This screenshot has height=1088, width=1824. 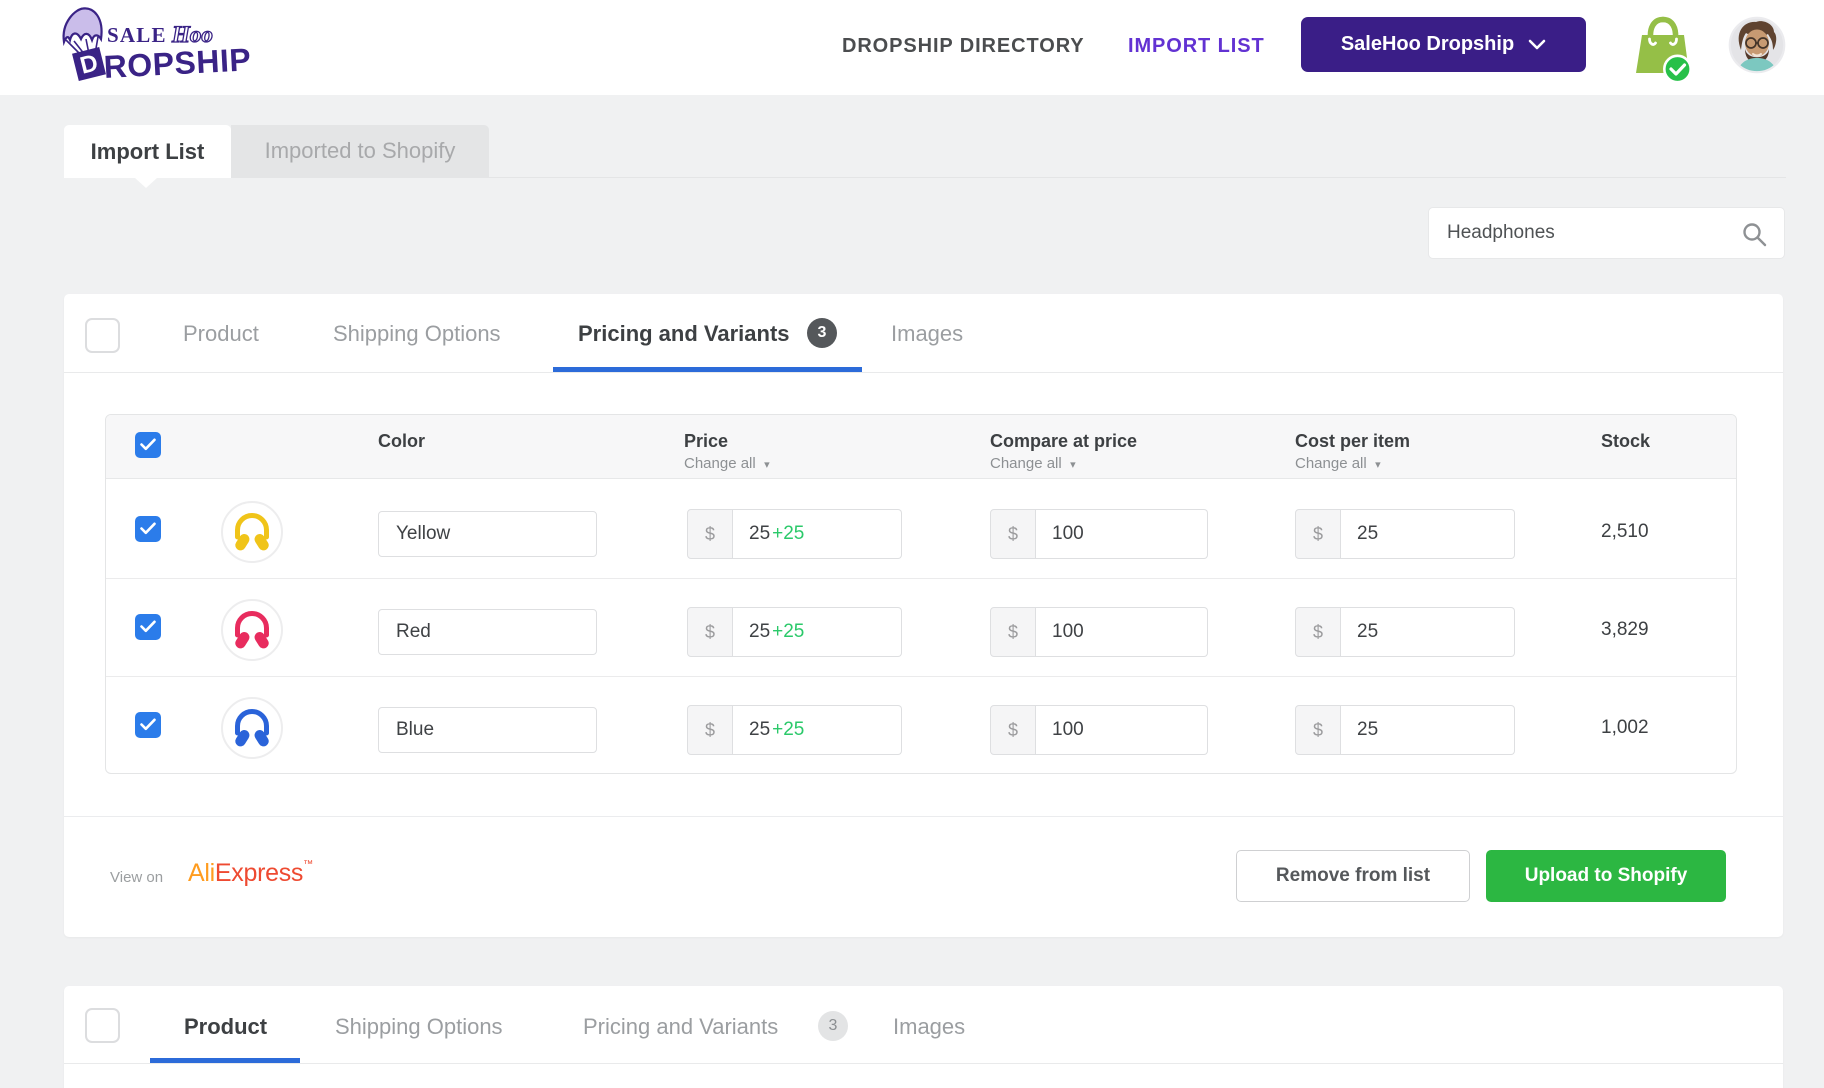 I want to click on svg-text: ROPSHIP, so click(x=177, y=63).